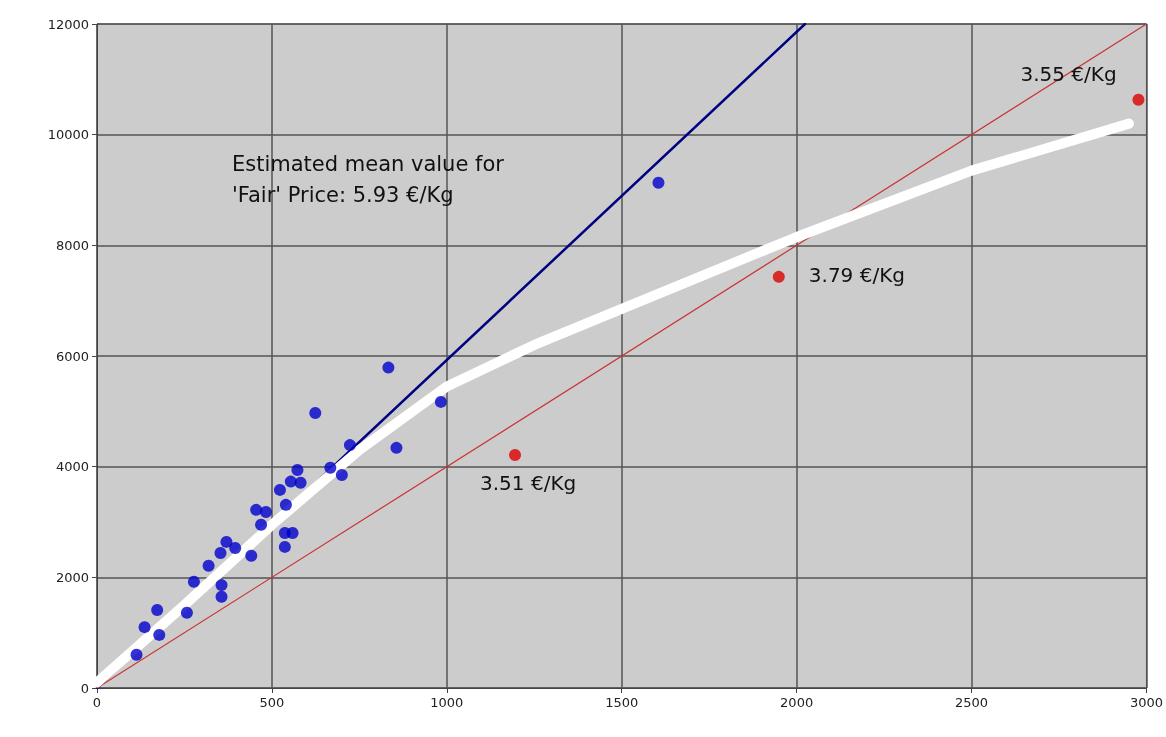 Image resolution: width=1166 pixels, height=737 pixels. I want to click on x-tick-label: 1000, so click(447, 702).